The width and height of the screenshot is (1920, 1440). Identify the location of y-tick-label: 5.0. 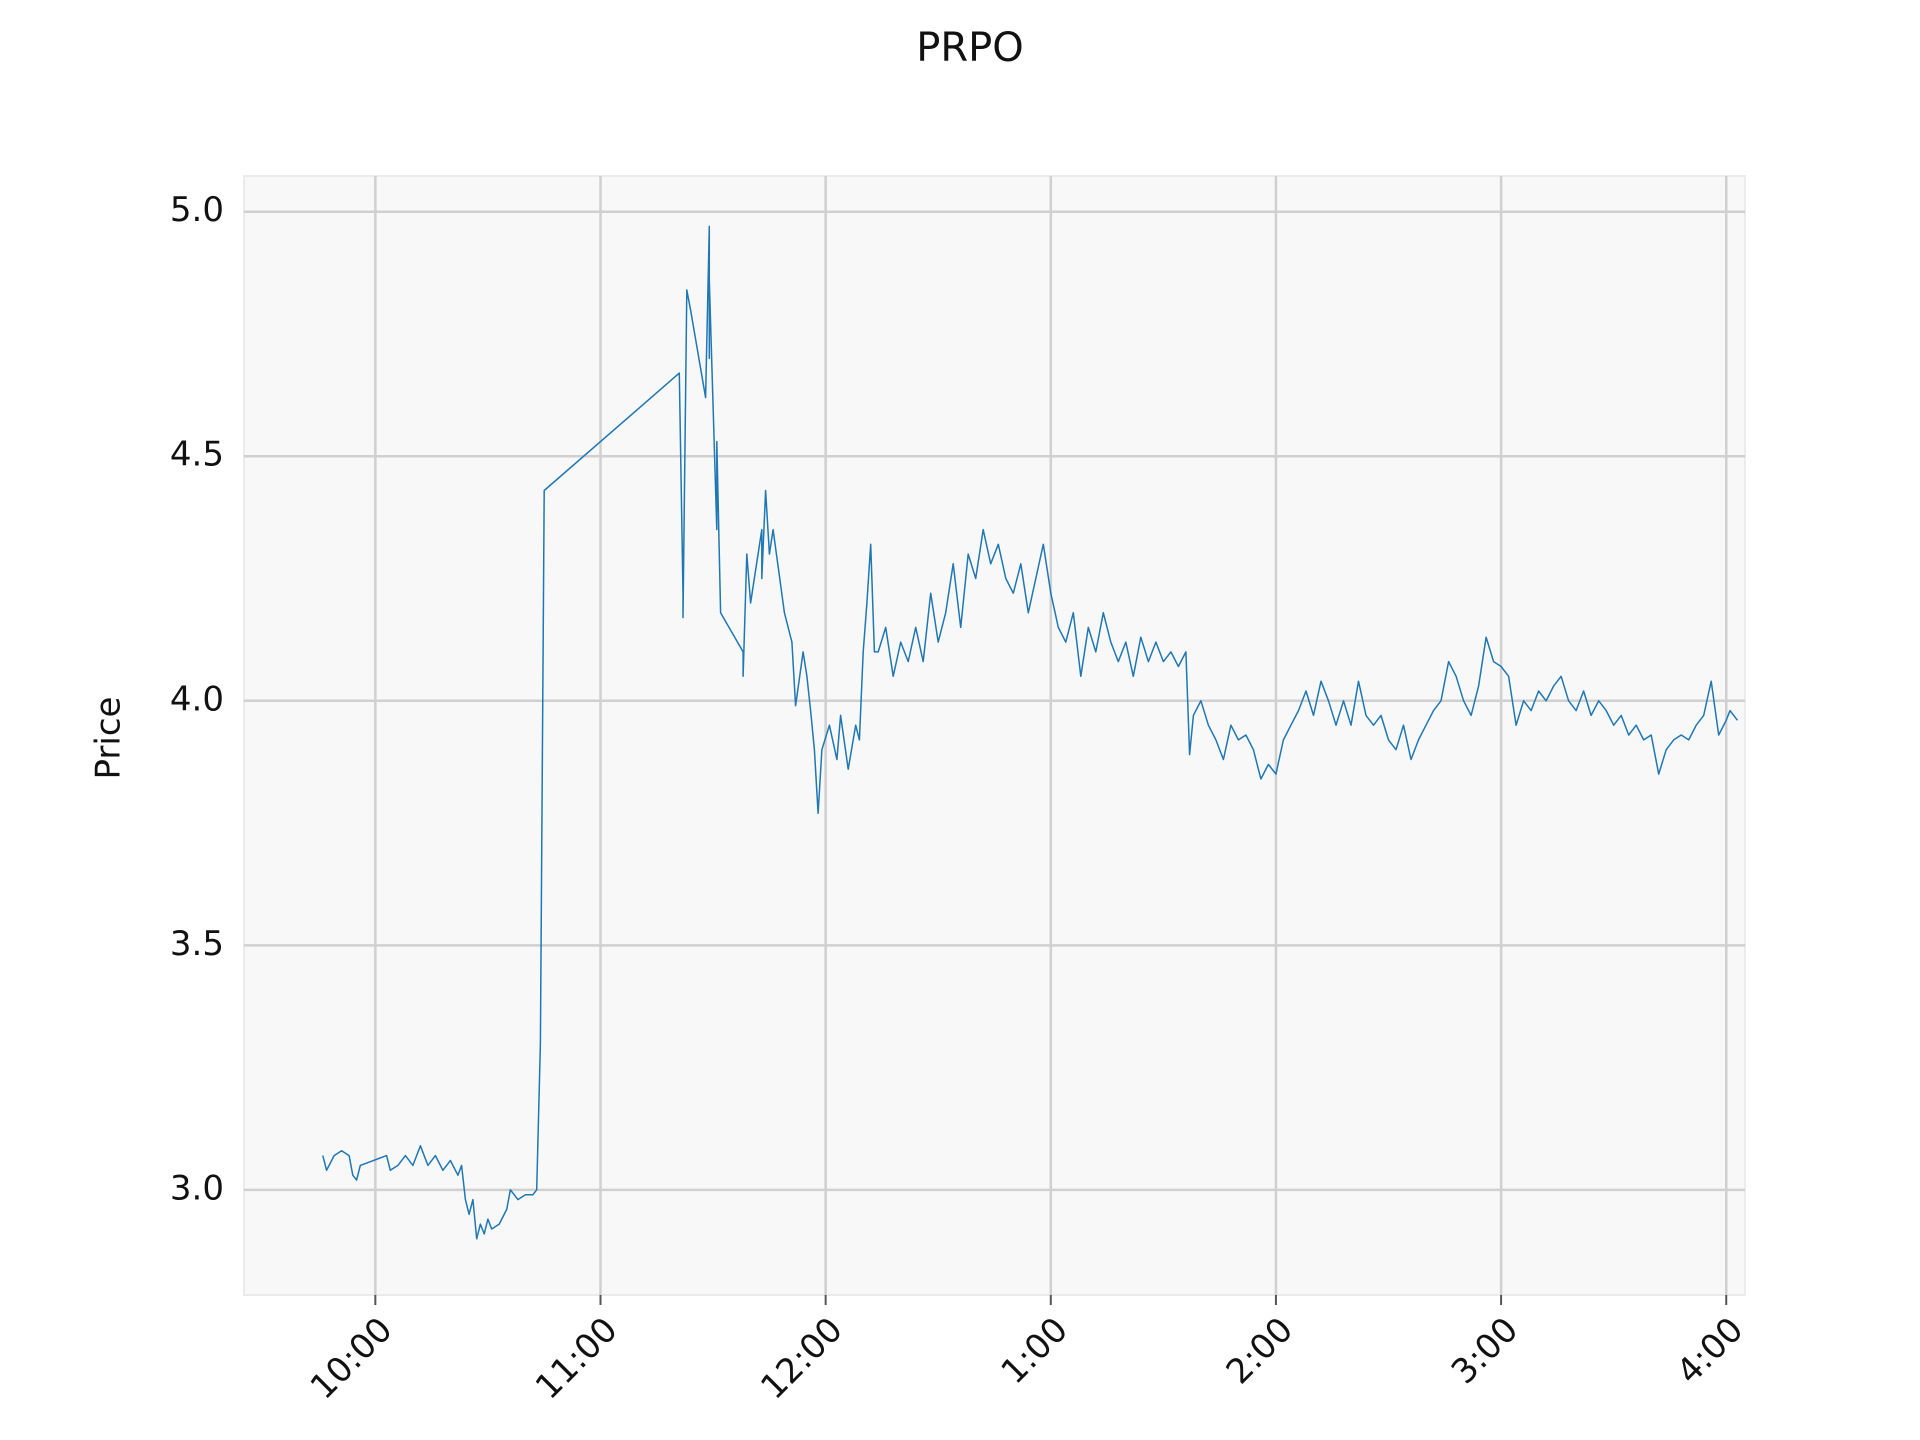
(197, 210).